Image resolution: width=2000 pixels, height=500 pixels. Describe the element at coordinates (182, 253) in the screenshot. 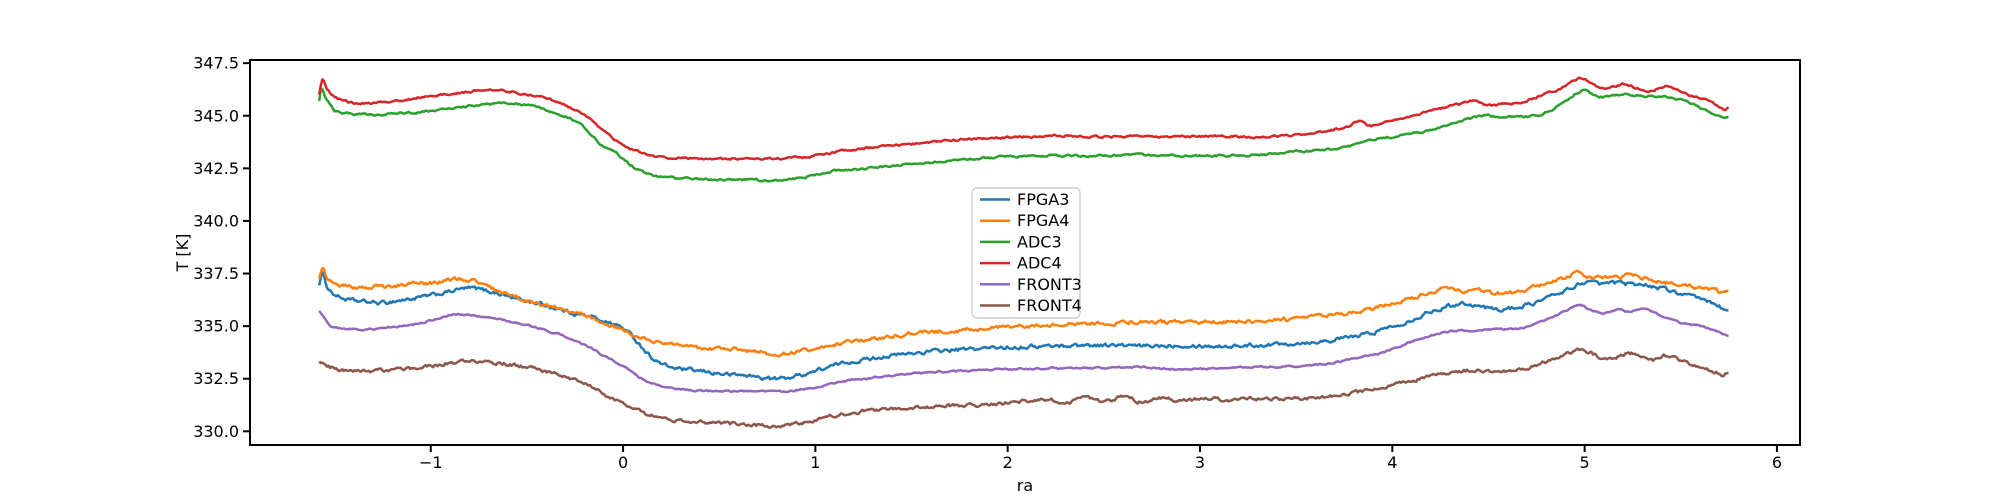

I see `y-axis-label: T [K]` at that location.